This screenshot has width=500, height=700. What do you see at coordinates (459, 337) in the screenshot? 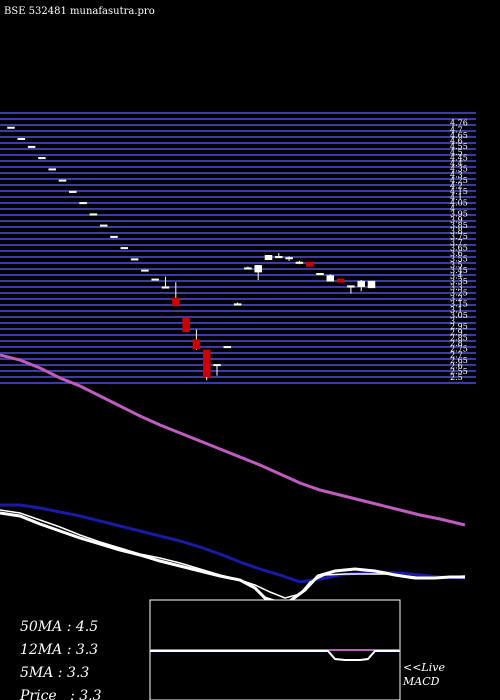
I see `price-tick-label: 2.85` at bounding box center [459, 337].